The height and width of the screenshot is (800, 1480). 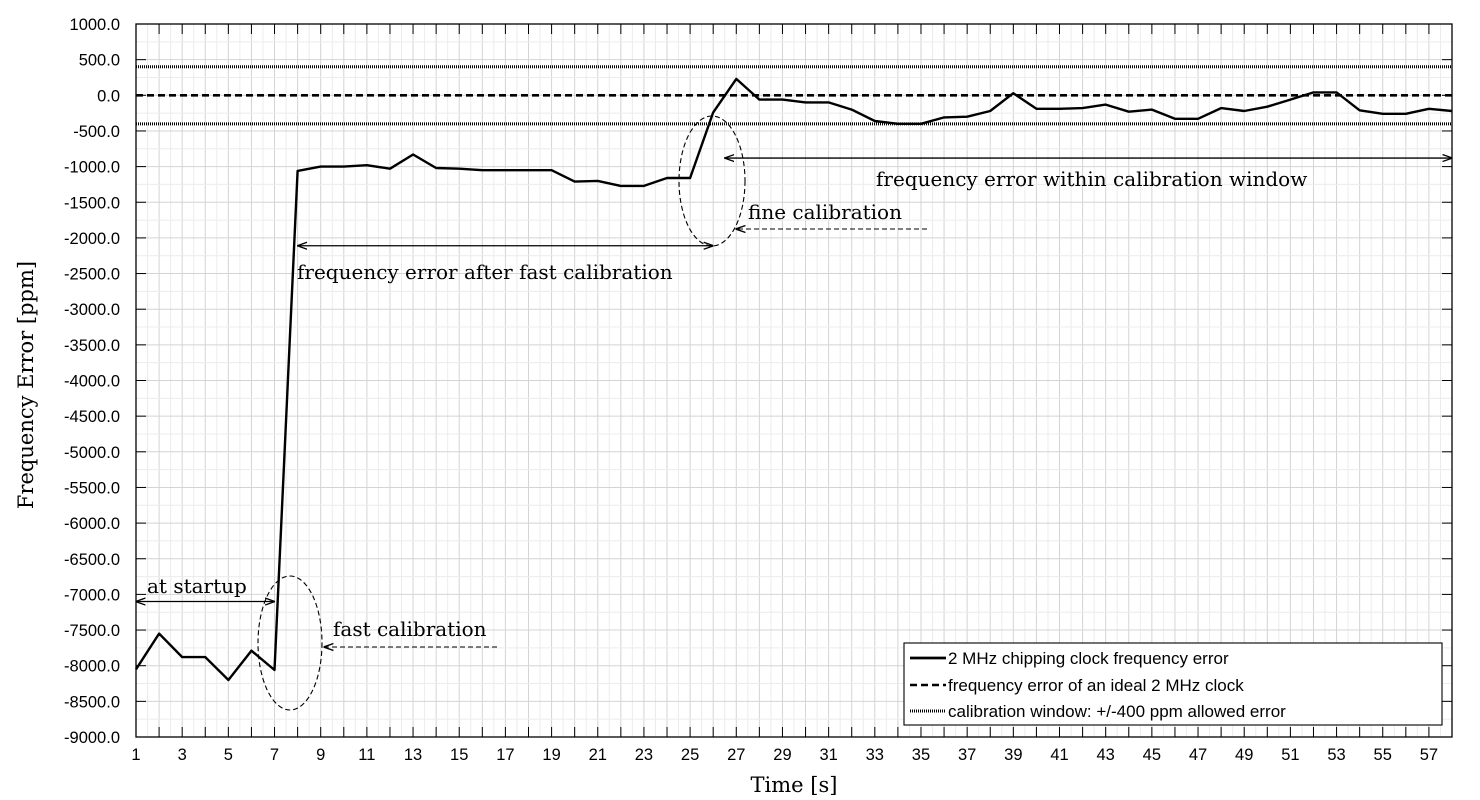 What do you see at coordinates (108, 96) in the screenshot?
I see `y-tick-label: 0.0` at bounding box center [108, 96].